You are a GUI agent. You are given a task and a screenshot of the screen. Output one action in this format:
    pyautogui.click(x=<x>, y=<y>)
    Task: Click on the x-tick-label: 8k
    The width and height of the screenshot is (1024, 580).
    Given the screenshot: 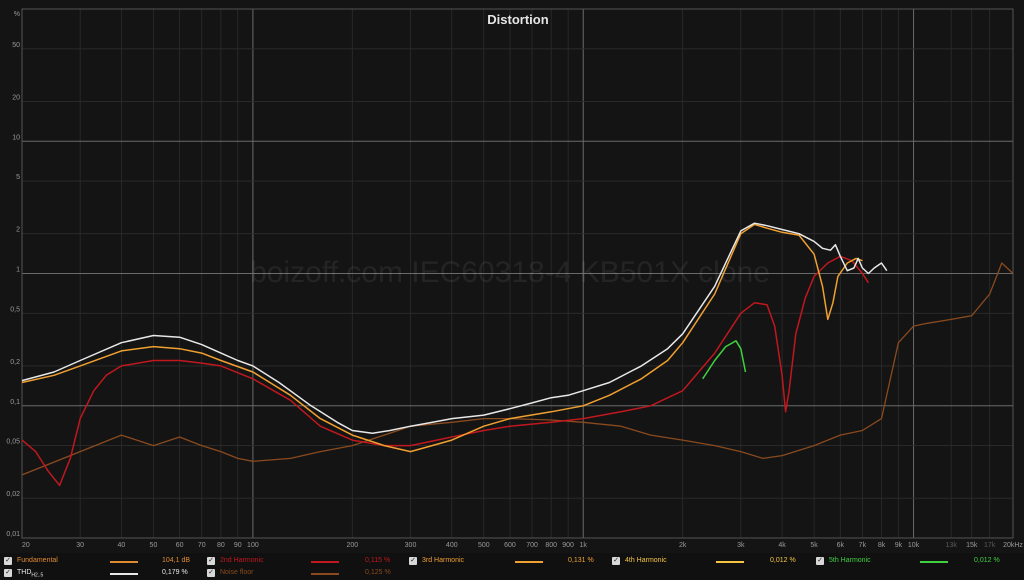 What is the action you would take?
    pyautogui.click(x=882, y=545)
    